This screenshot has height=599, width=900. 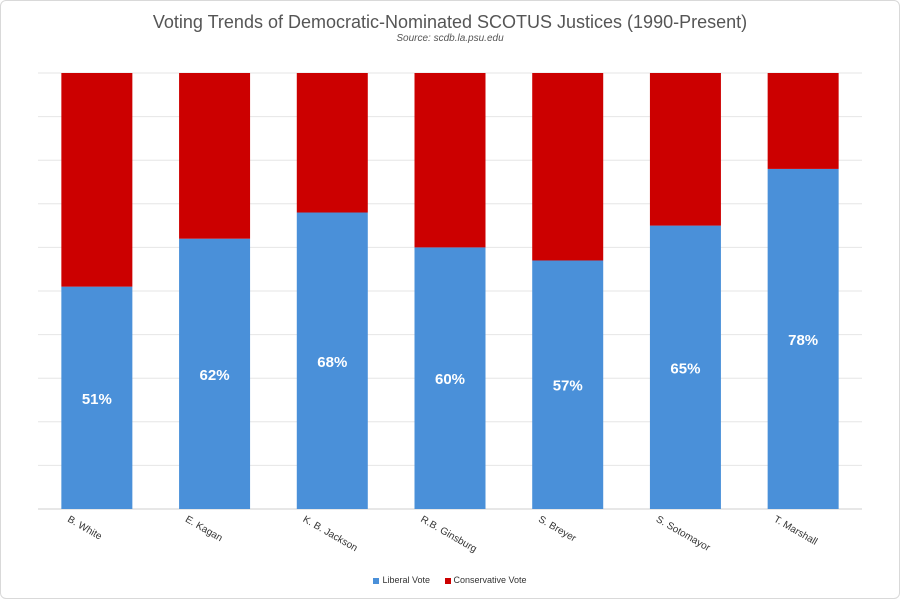 What do you see at coordinates (376, 580) in the screenshot?
I see `legend-swatch-liberal` at bounding box center [376, 580].